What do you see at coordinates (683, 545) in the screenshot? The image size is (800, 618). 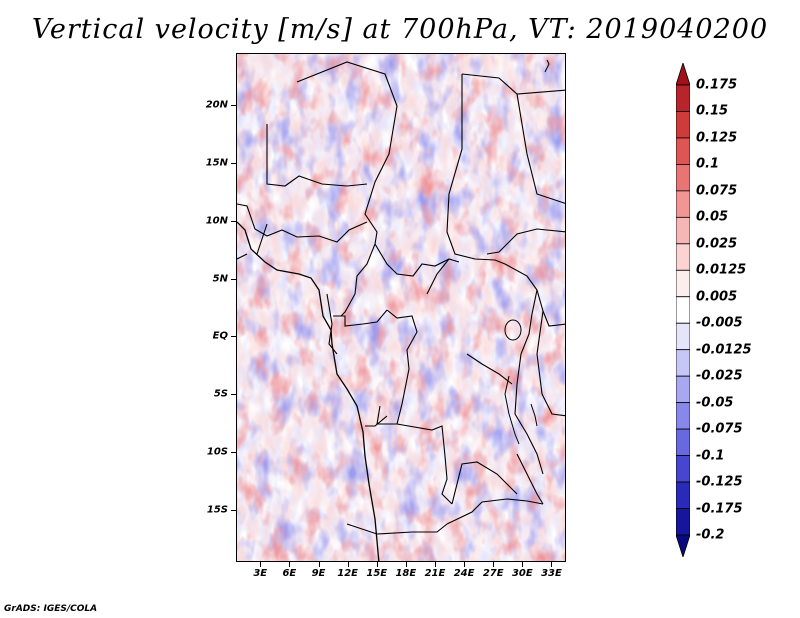 I see `colorbar-min-arrow` at bounding box center [683, 545].